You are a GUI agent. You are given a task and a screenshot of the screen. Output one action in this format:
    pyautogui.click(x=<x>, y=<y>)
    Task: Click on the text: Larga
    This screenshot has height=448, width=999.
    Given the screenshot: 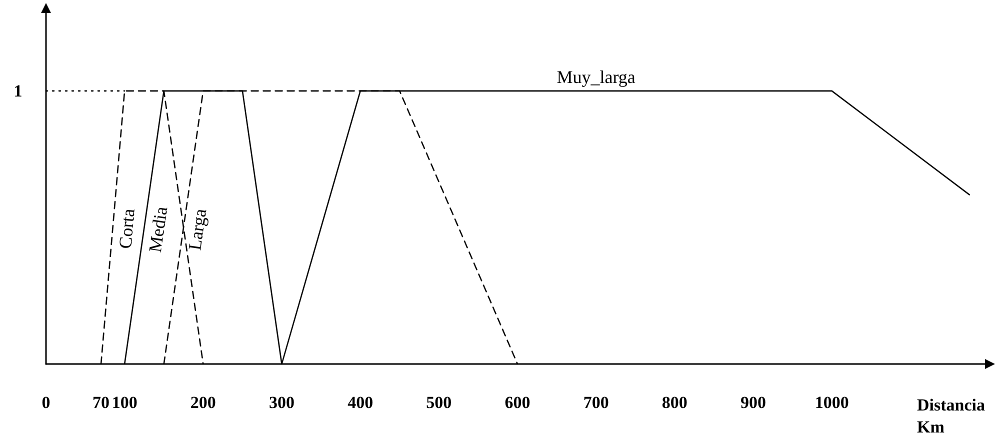 What is the action you would take?
    pyautogui.click(x=197, y=229)
    